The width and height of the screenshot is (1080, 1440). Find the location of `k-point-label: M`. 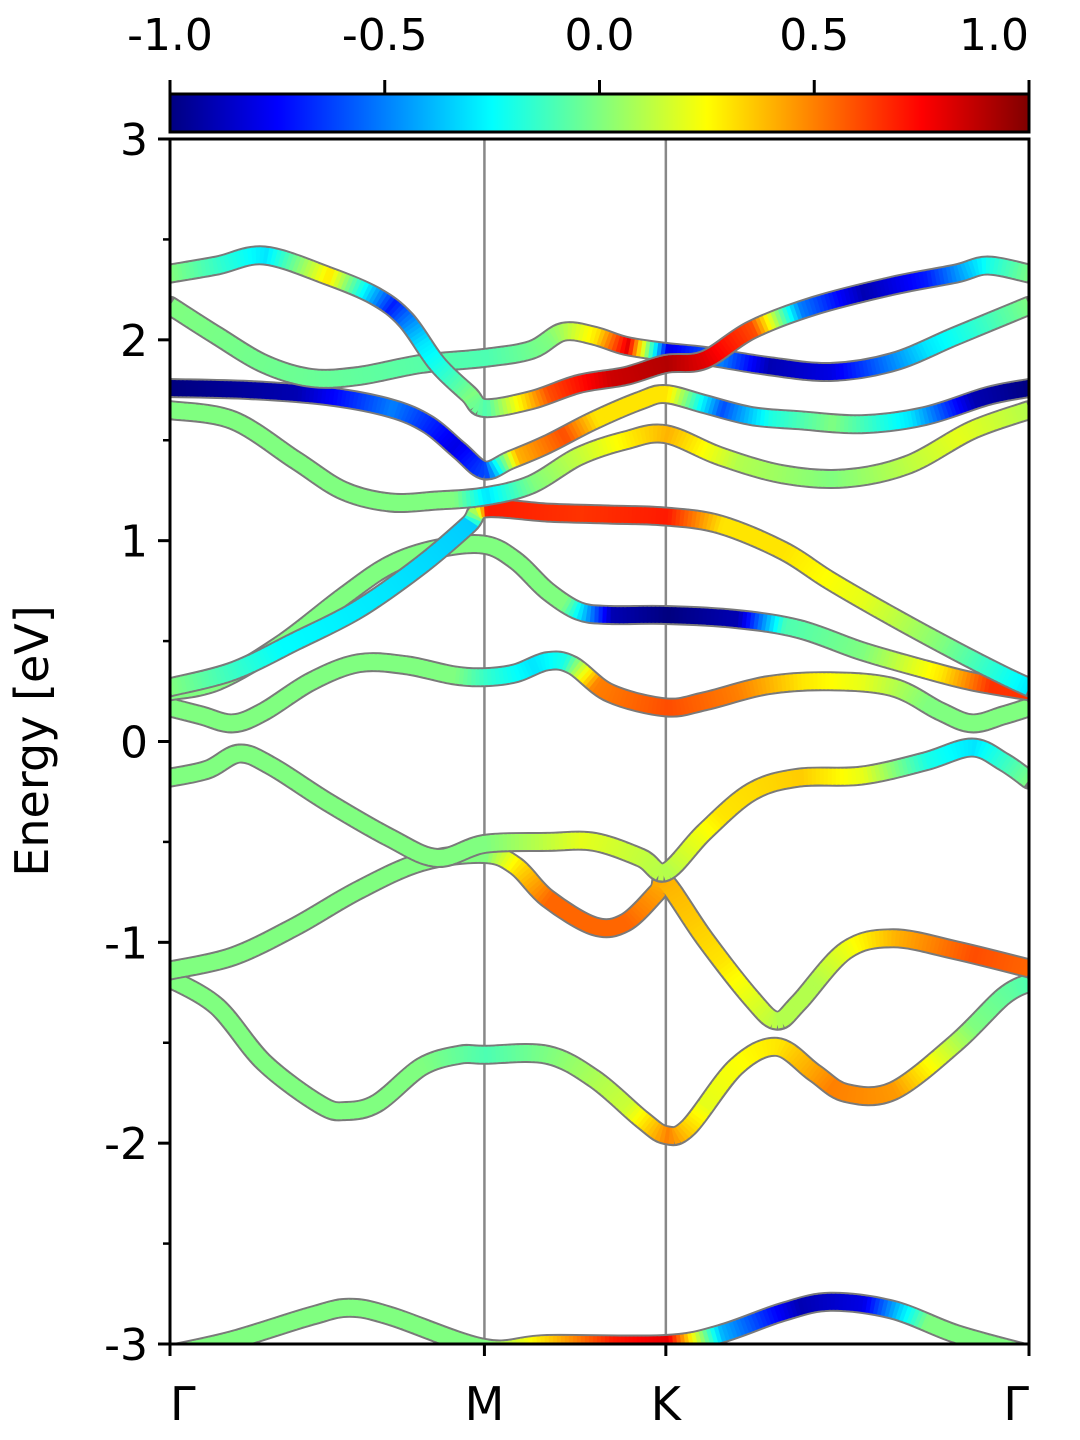

k-point-label: M is located at coordinates (485, 1404).